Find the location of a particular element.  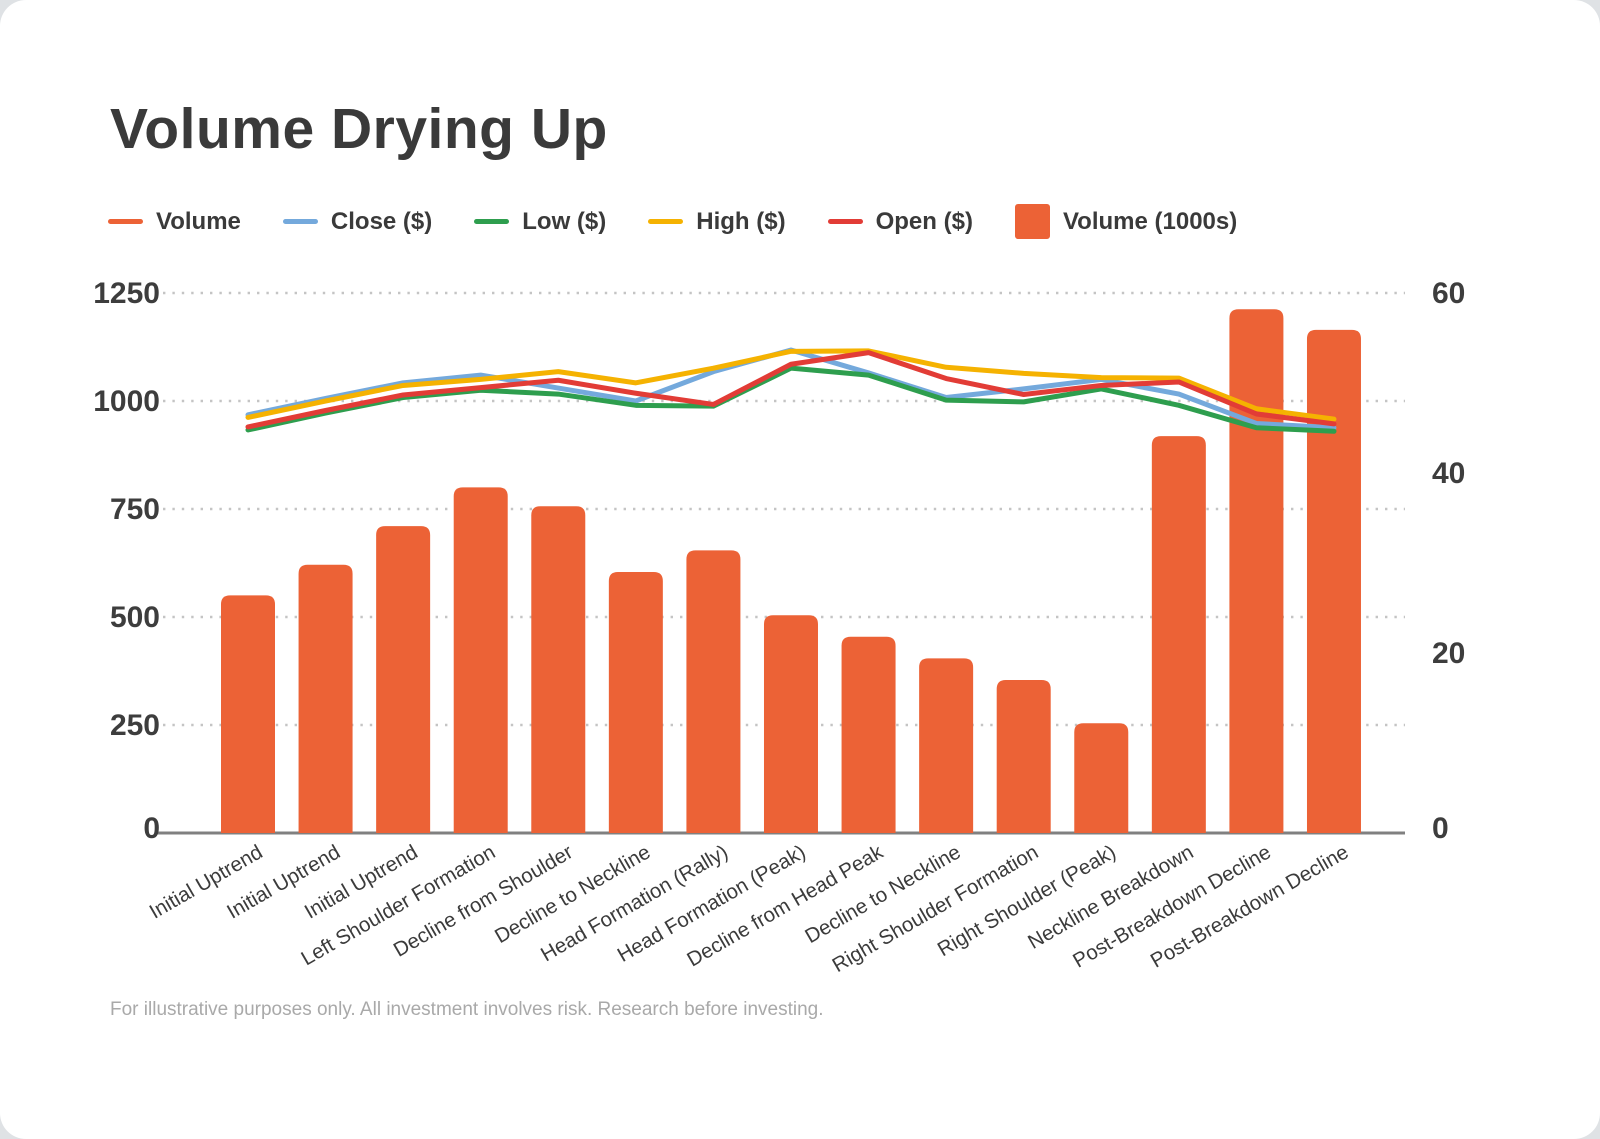

legend-item-close: Close ($) is located at coordinates (357, 221).